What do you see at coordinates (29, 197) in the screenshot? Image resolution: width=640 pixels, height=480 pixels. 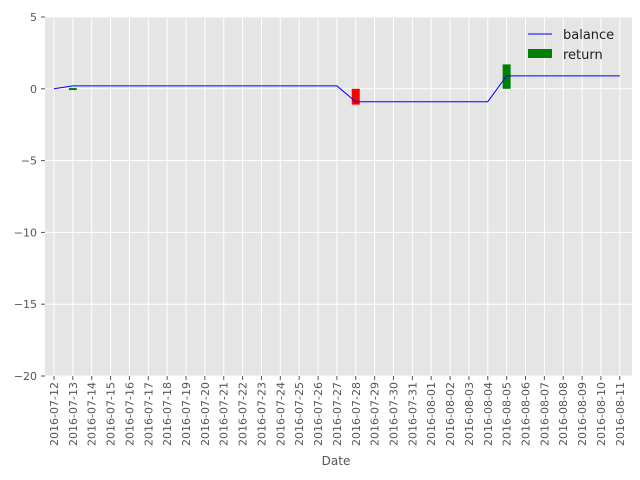 I see `y-axis-ticks: 5 0 −5 −10 −15 −20` at bounding box center [29, 197].